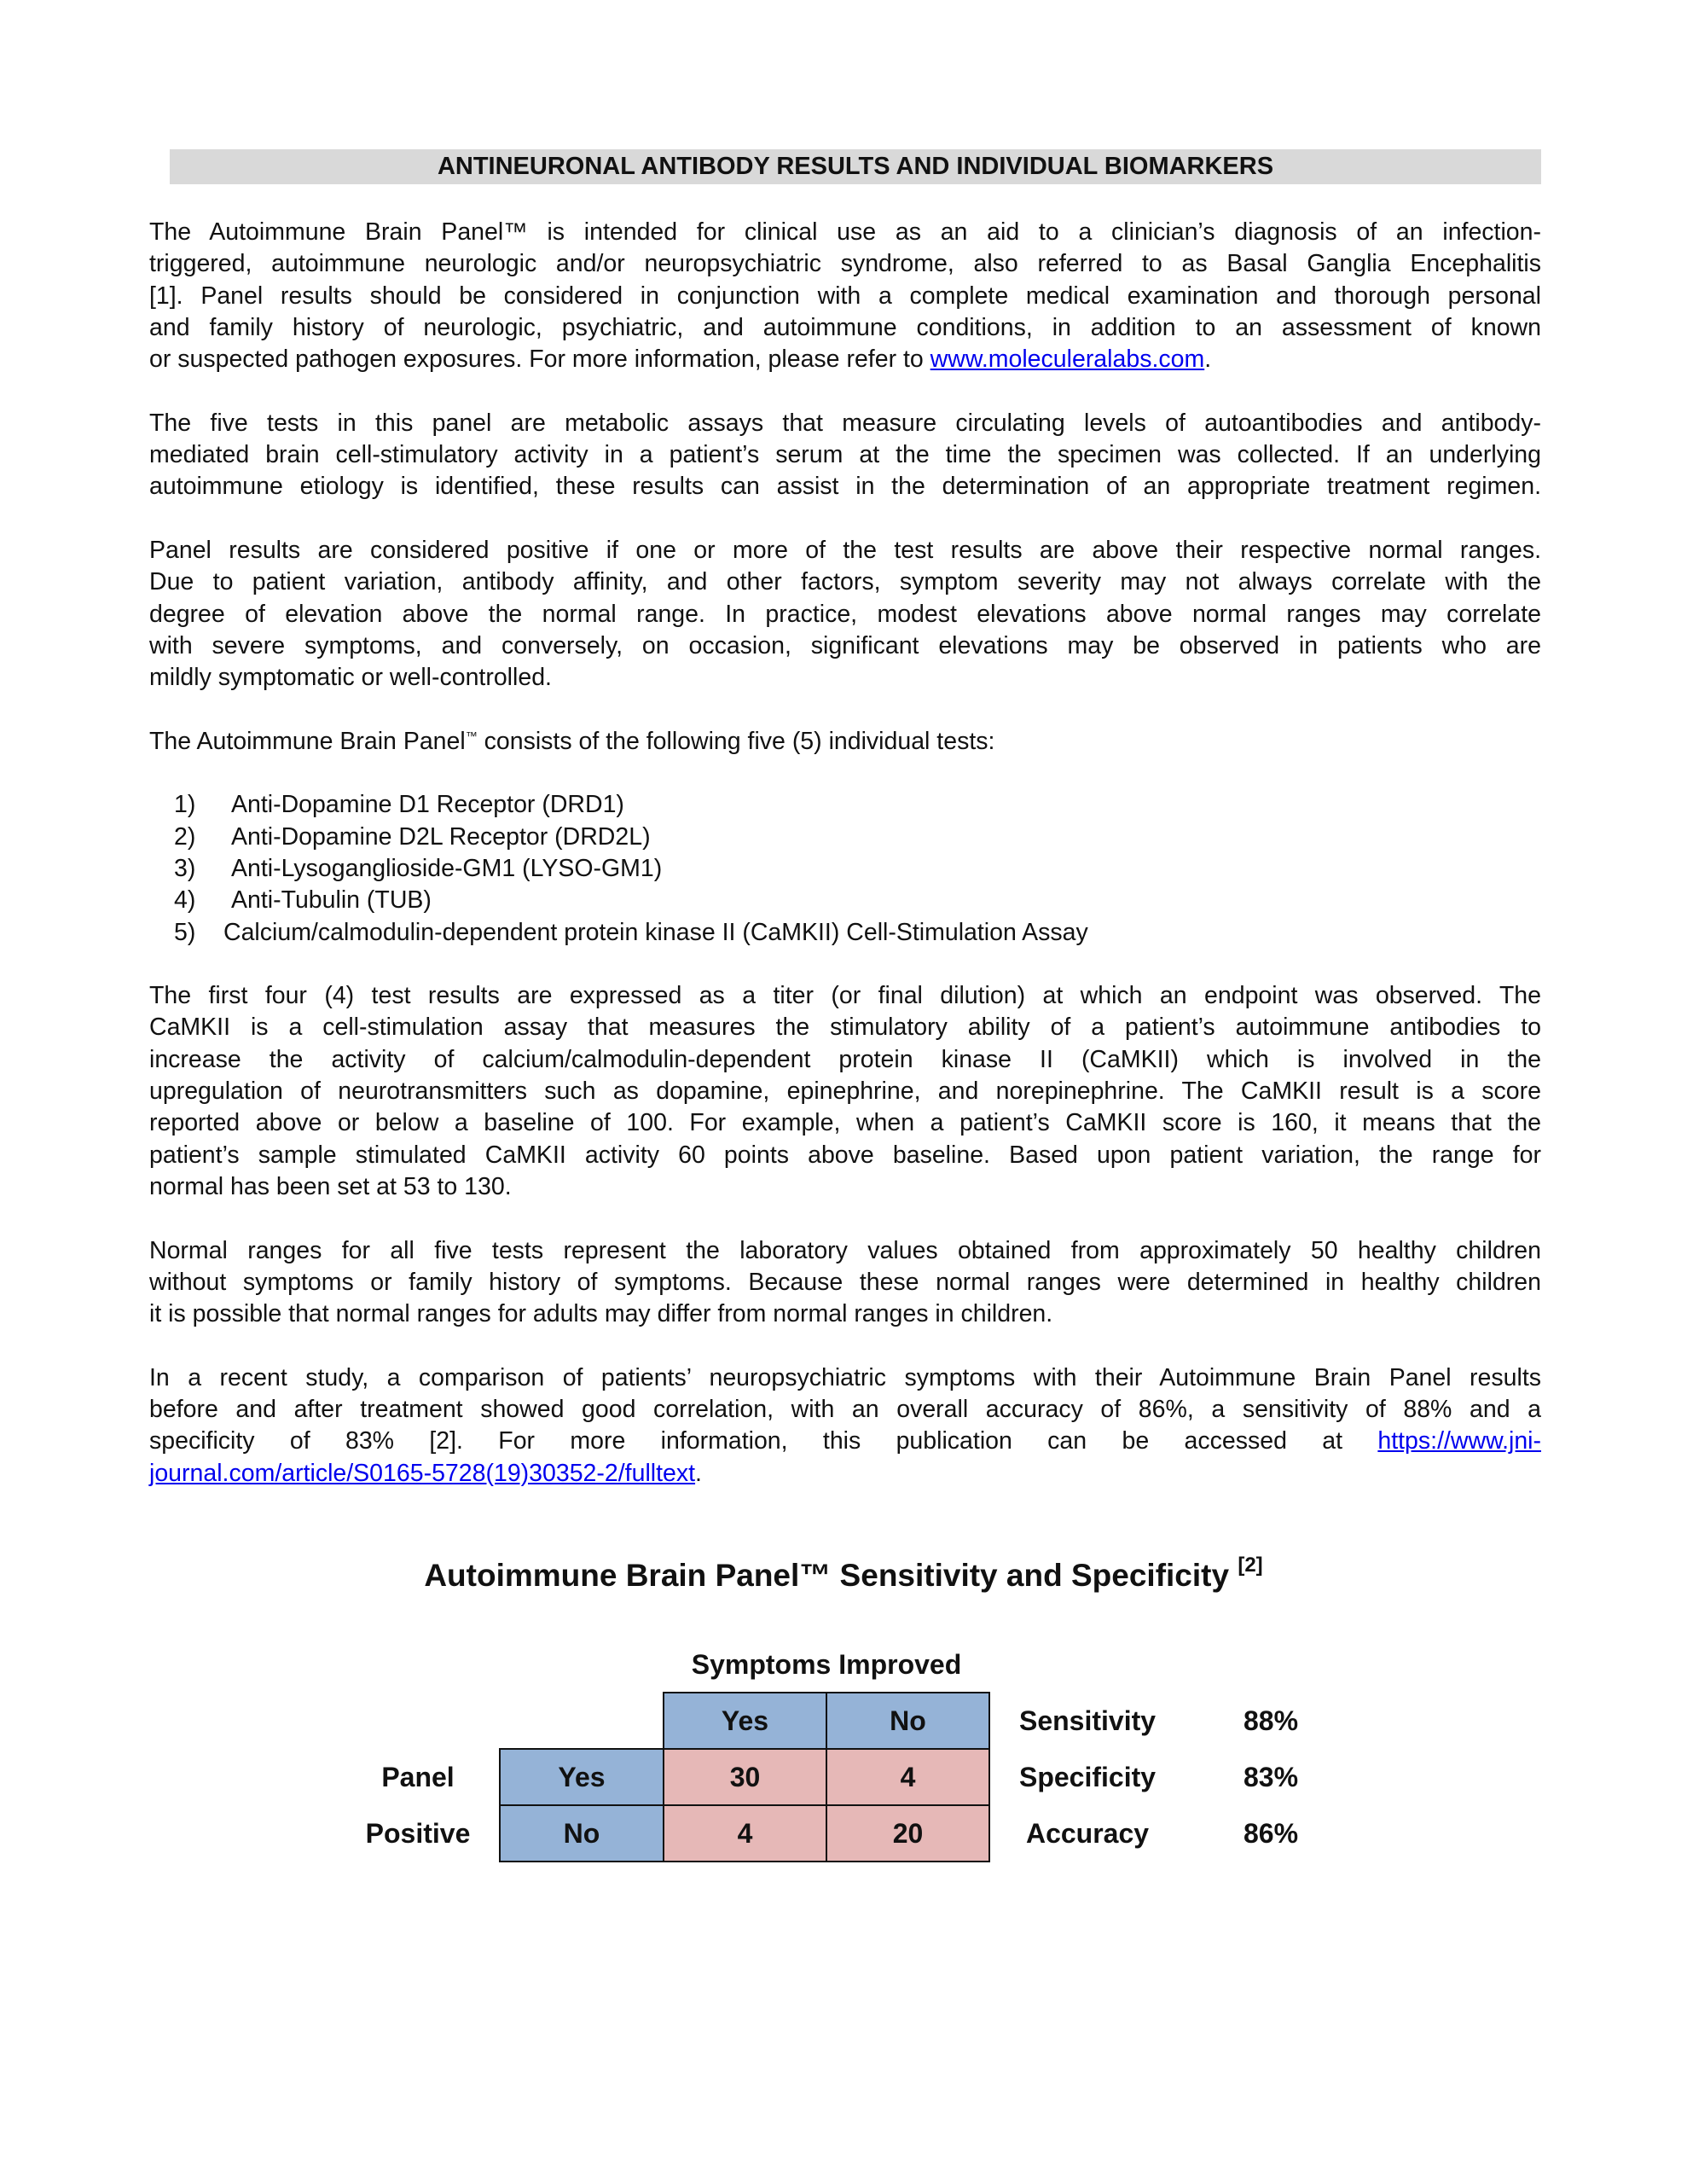 The height and width of the screenshot is (2184, 1687). I want to click on list-item: 2) Anti-Dopamine D2L Receptor (DRD2L), so click(845, 837).